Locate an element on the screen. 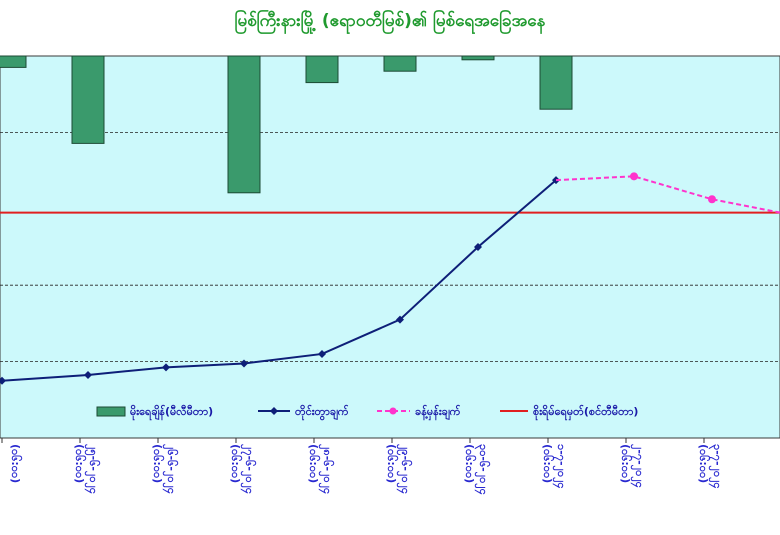  x-tick-label: ၂၆-၆-၂၀၂၄(၀၆:၀၀) is located at coordinates (164, 469).